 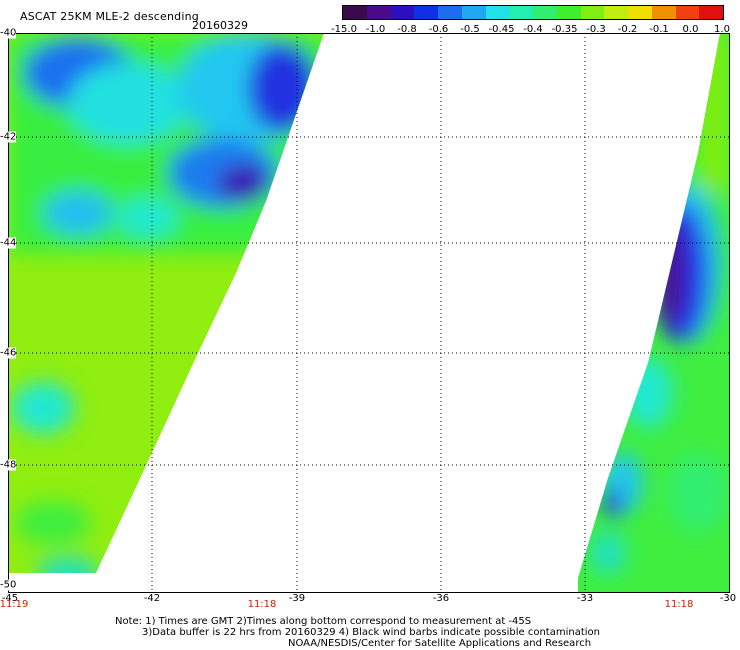 What do you see at coordinates (533, 29) in the screenshot?
I see `colorbar-label: -0.4` at bounding box center [533, 29].